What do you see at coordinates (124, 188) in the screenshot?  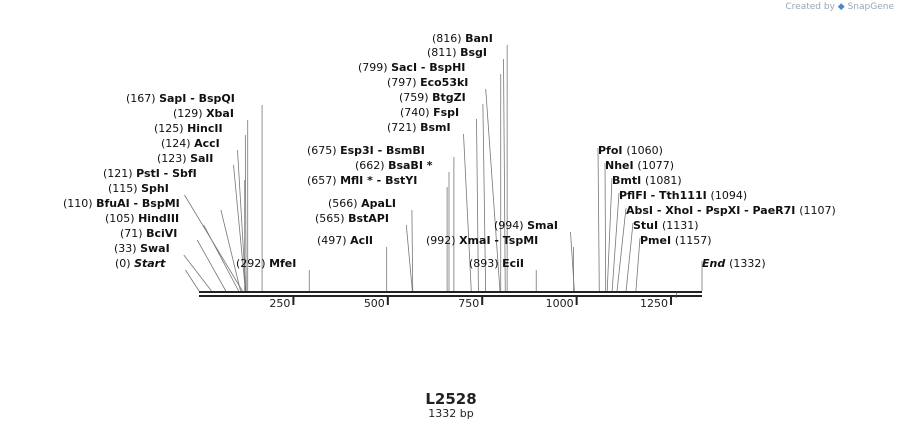 I see `site-position: (115)` at bounding box center [124, 188].